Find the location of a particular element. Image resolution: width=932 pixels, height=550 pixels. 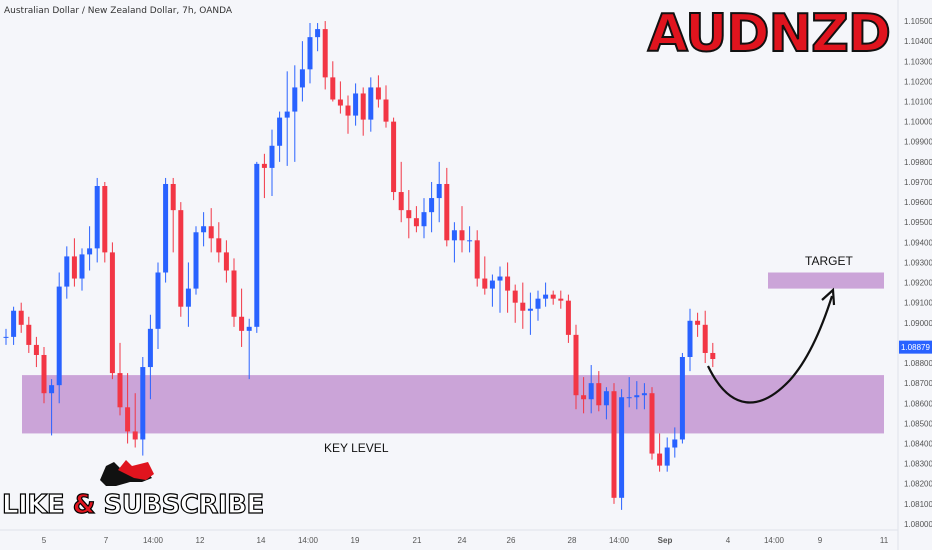

key-level-label: KEY LEVEL is located at coordinates (356, 448).